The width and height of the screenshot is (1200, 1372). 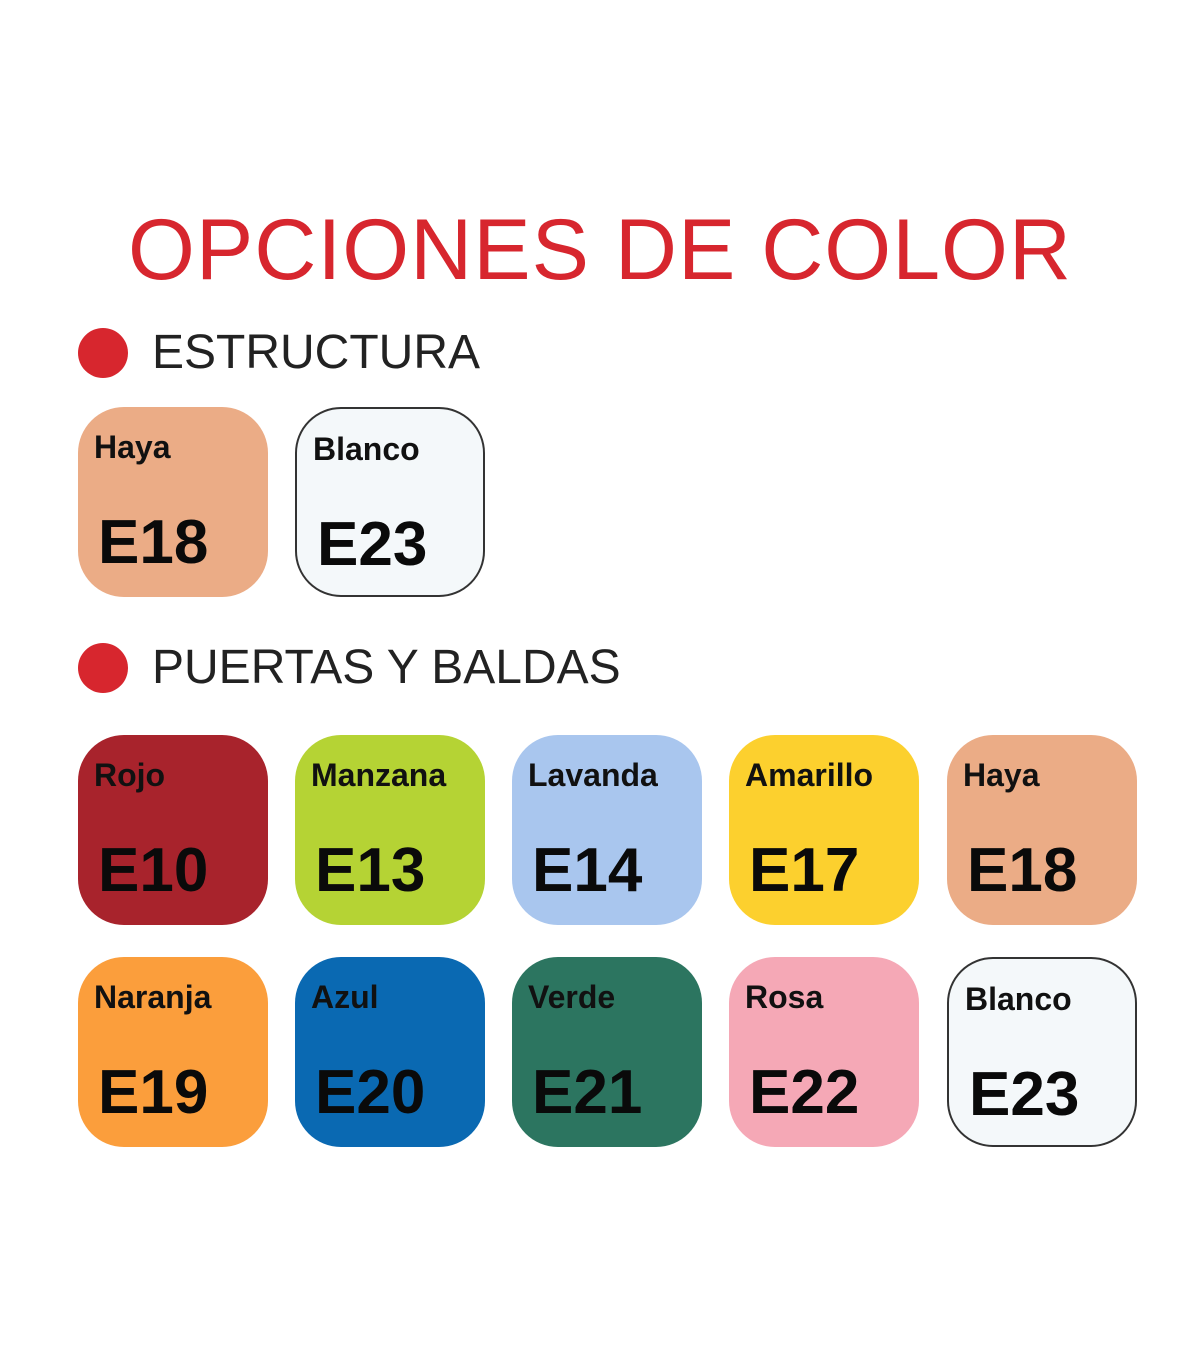 I want to click on swatch-code: E14, so click(x=587, y=870).